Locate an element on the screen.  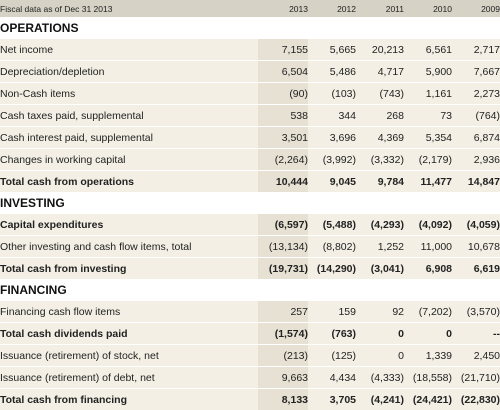
value-cell-2011: 20,213 is located at coordinates (380, 50).